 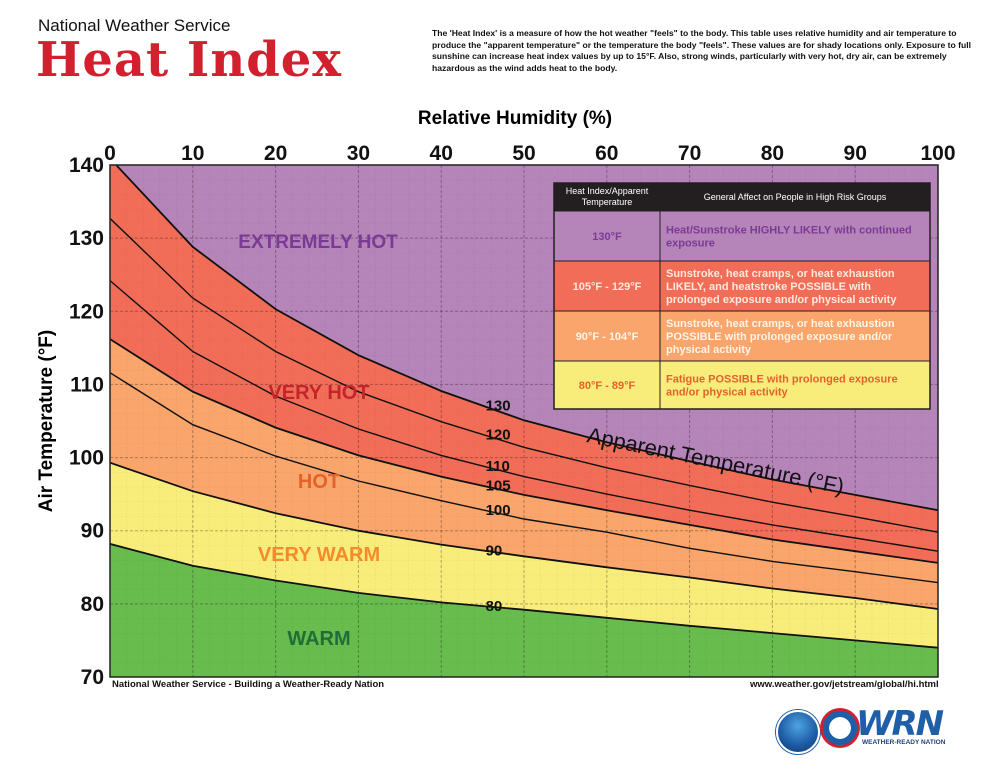 What do you see at coordinates (607, 287) in the screenshot?
I see `legend-row-range: 105°F - 129°F` at bounding box center [607, 287].